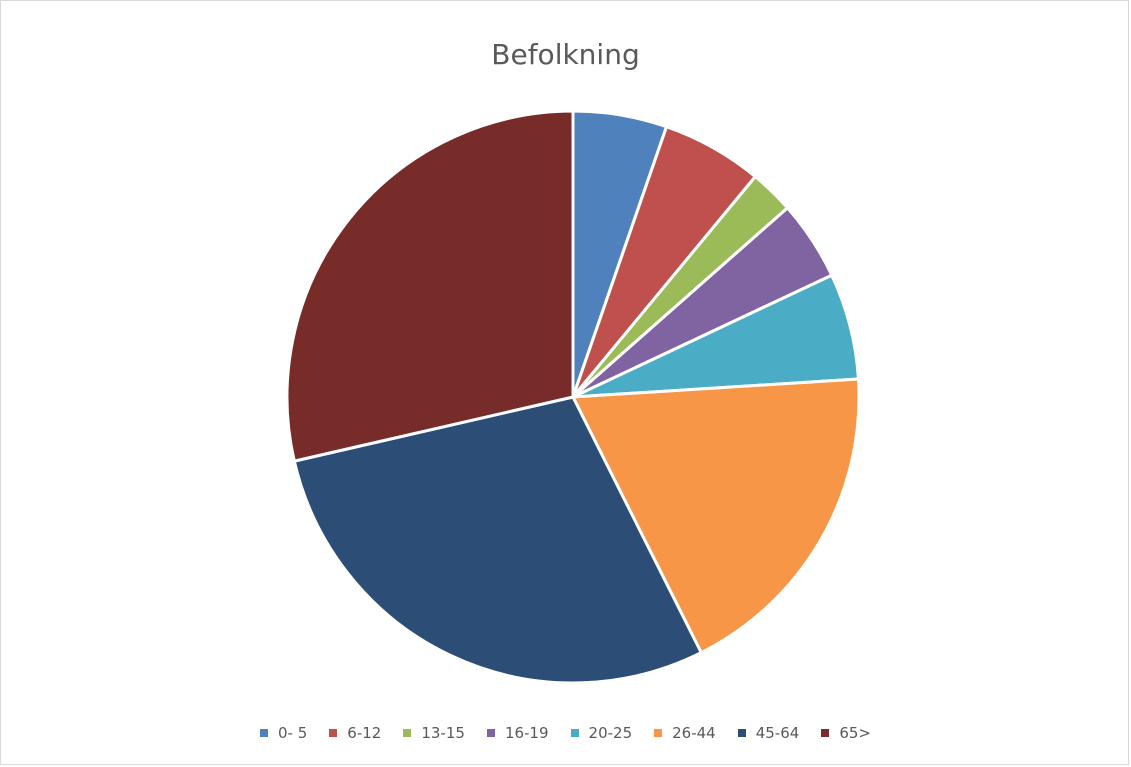 The width and height of the screenshot is (1131, 767). I want to click on legend-item: 26-44, so click(685, 733).